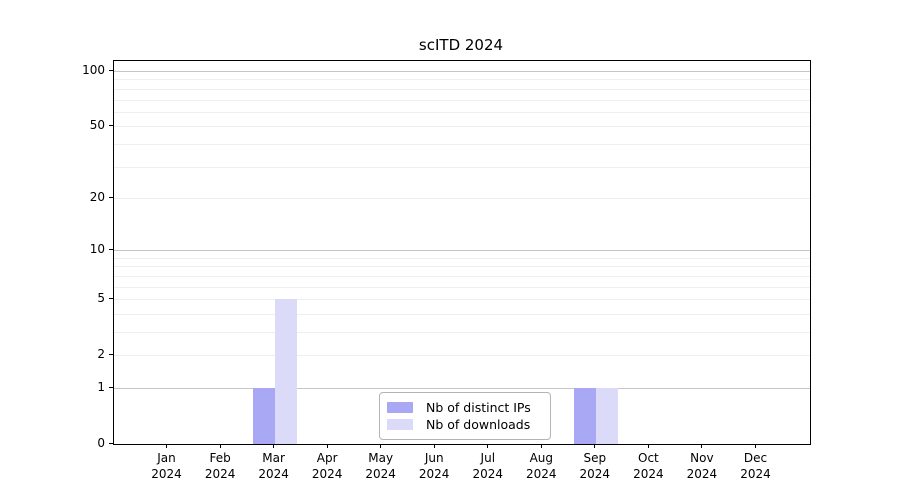  Describe the element at coordinates (400, 407) in the screenshot. I see `legend-swatch-nb-of-distinct-ips` at that location.